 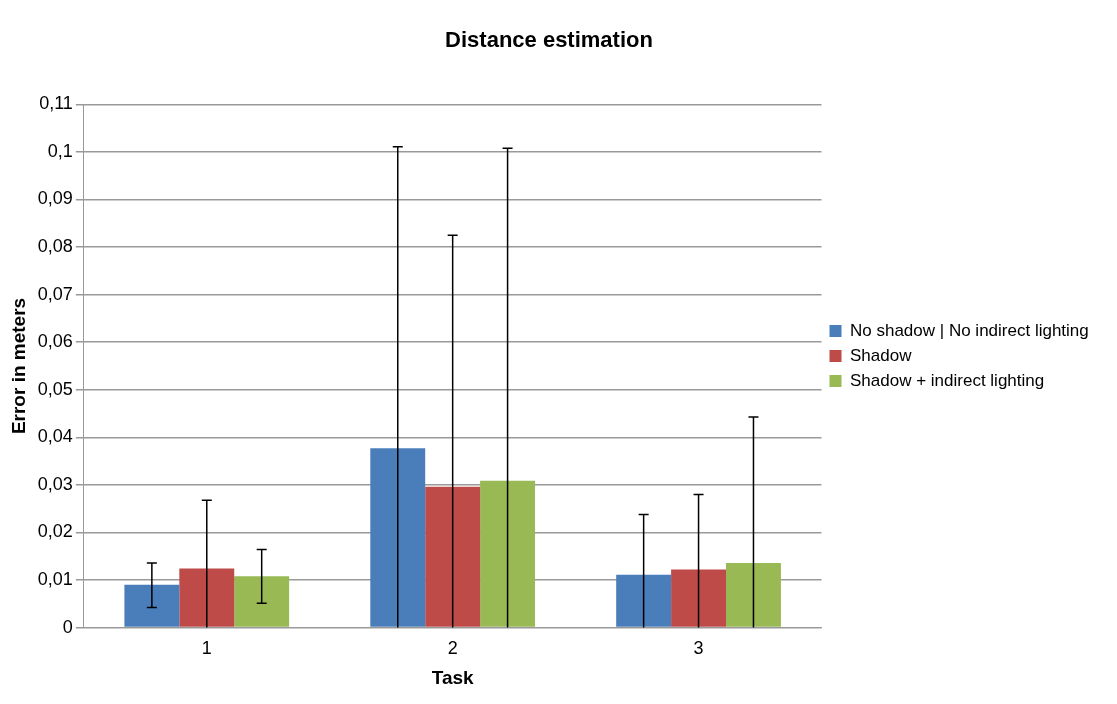 I want to click on y-tick-label: 0,07, so click(x=55, y=293).